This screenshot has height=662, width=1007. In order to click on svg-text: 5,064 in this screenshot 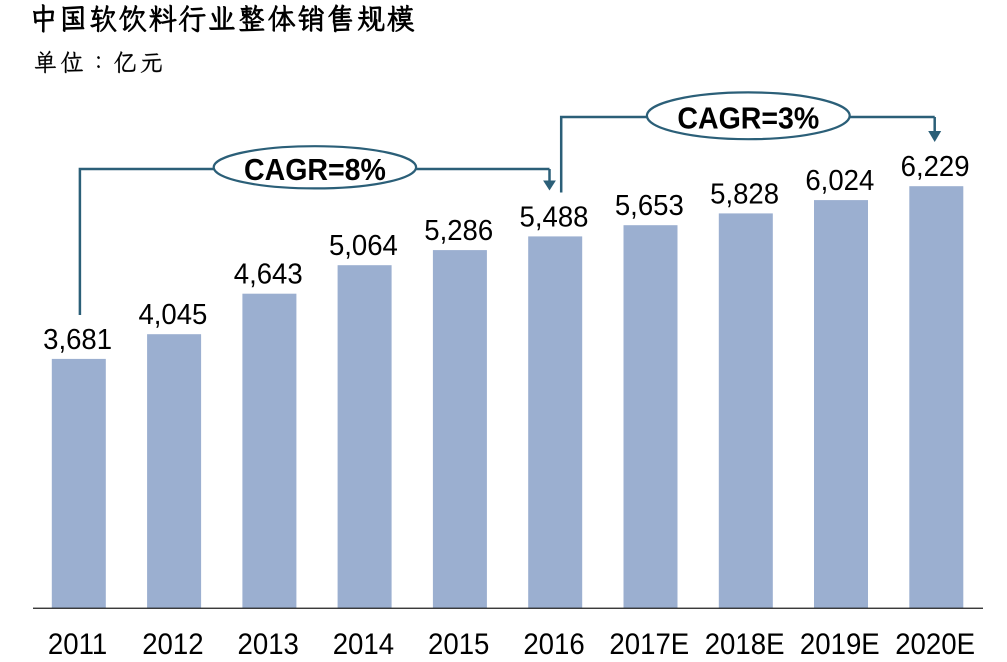, I will do `click(363, 245)`.